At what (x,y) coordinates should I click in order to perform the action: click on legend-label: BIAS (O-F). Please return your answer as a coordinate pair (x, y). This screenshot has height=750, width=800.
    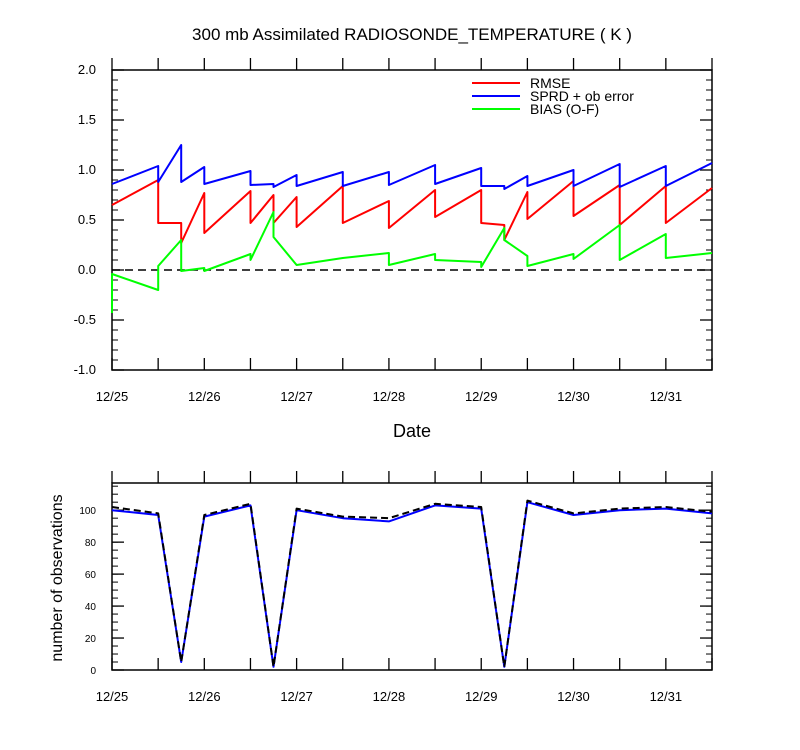
    Looking at the image, I should click on (564, 109).